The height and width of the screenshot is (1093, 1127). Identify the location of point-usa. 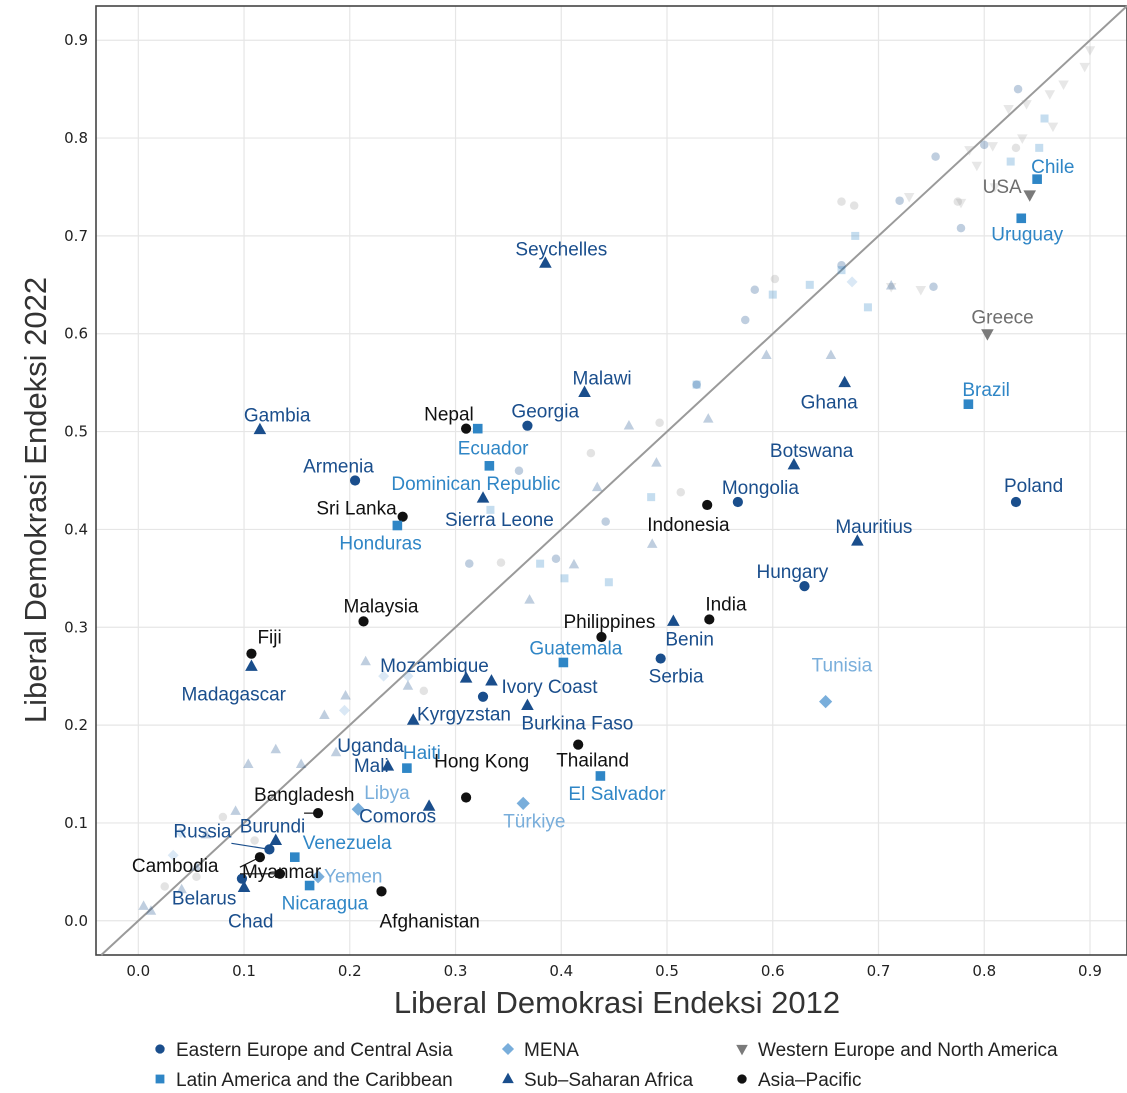
(1030, 196).